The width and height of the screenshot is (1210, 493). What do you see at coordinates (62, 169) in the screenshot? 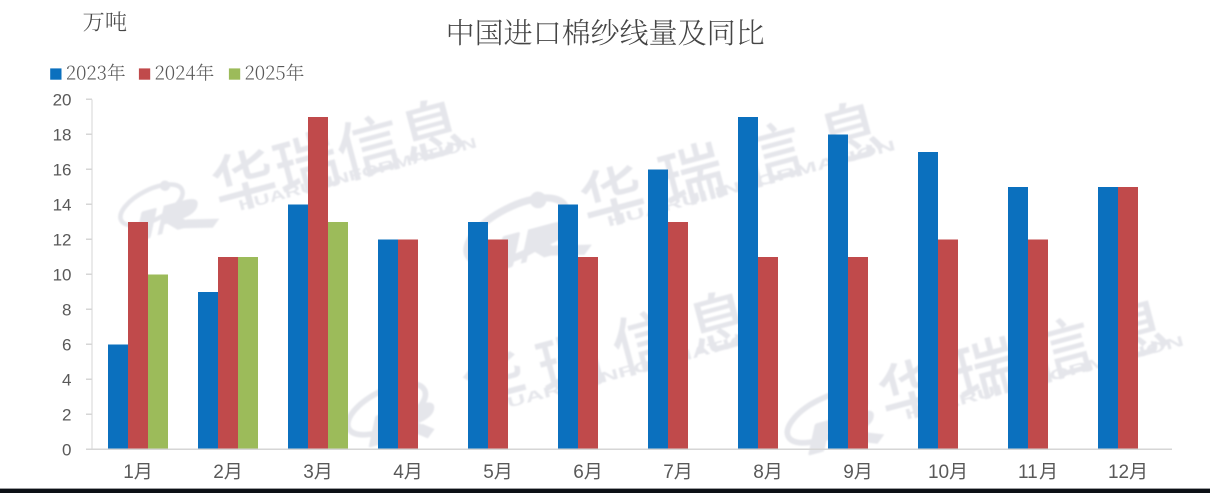
I see `svg-text: 16` at bounding box center [62, 169].